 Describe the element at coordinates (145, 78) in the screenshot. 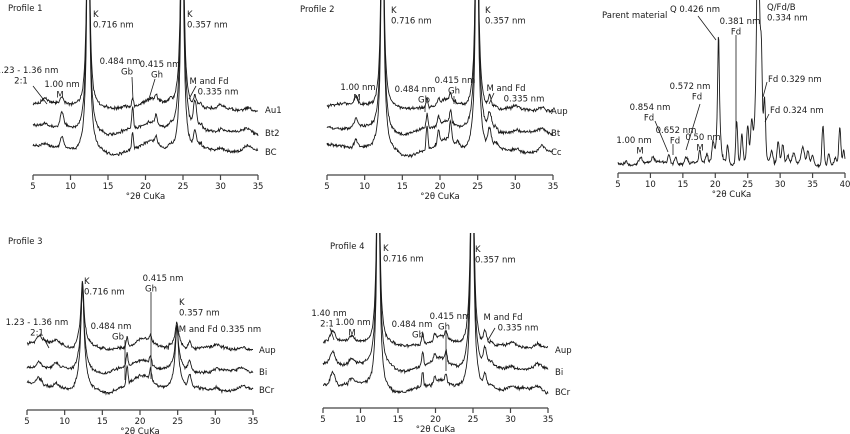

I see `xrd-trace-bc` at that location.